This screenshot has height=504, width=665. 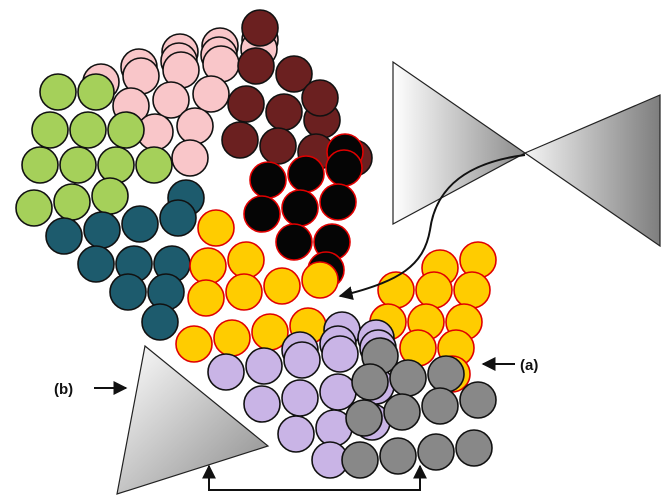 What do you see at coordinates (193, 419) in the screenshot?
I see `triangle-tip` at bounding box center [193, 419].